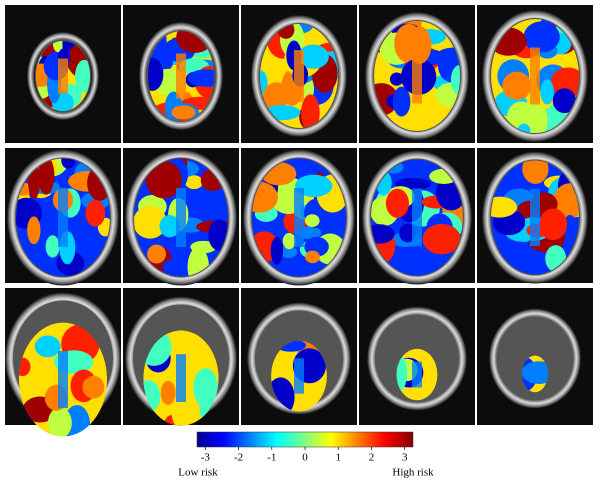 This screenshot has width=600, height=483. I want to click on low-risk-label: Low risk, so click(198, 473).